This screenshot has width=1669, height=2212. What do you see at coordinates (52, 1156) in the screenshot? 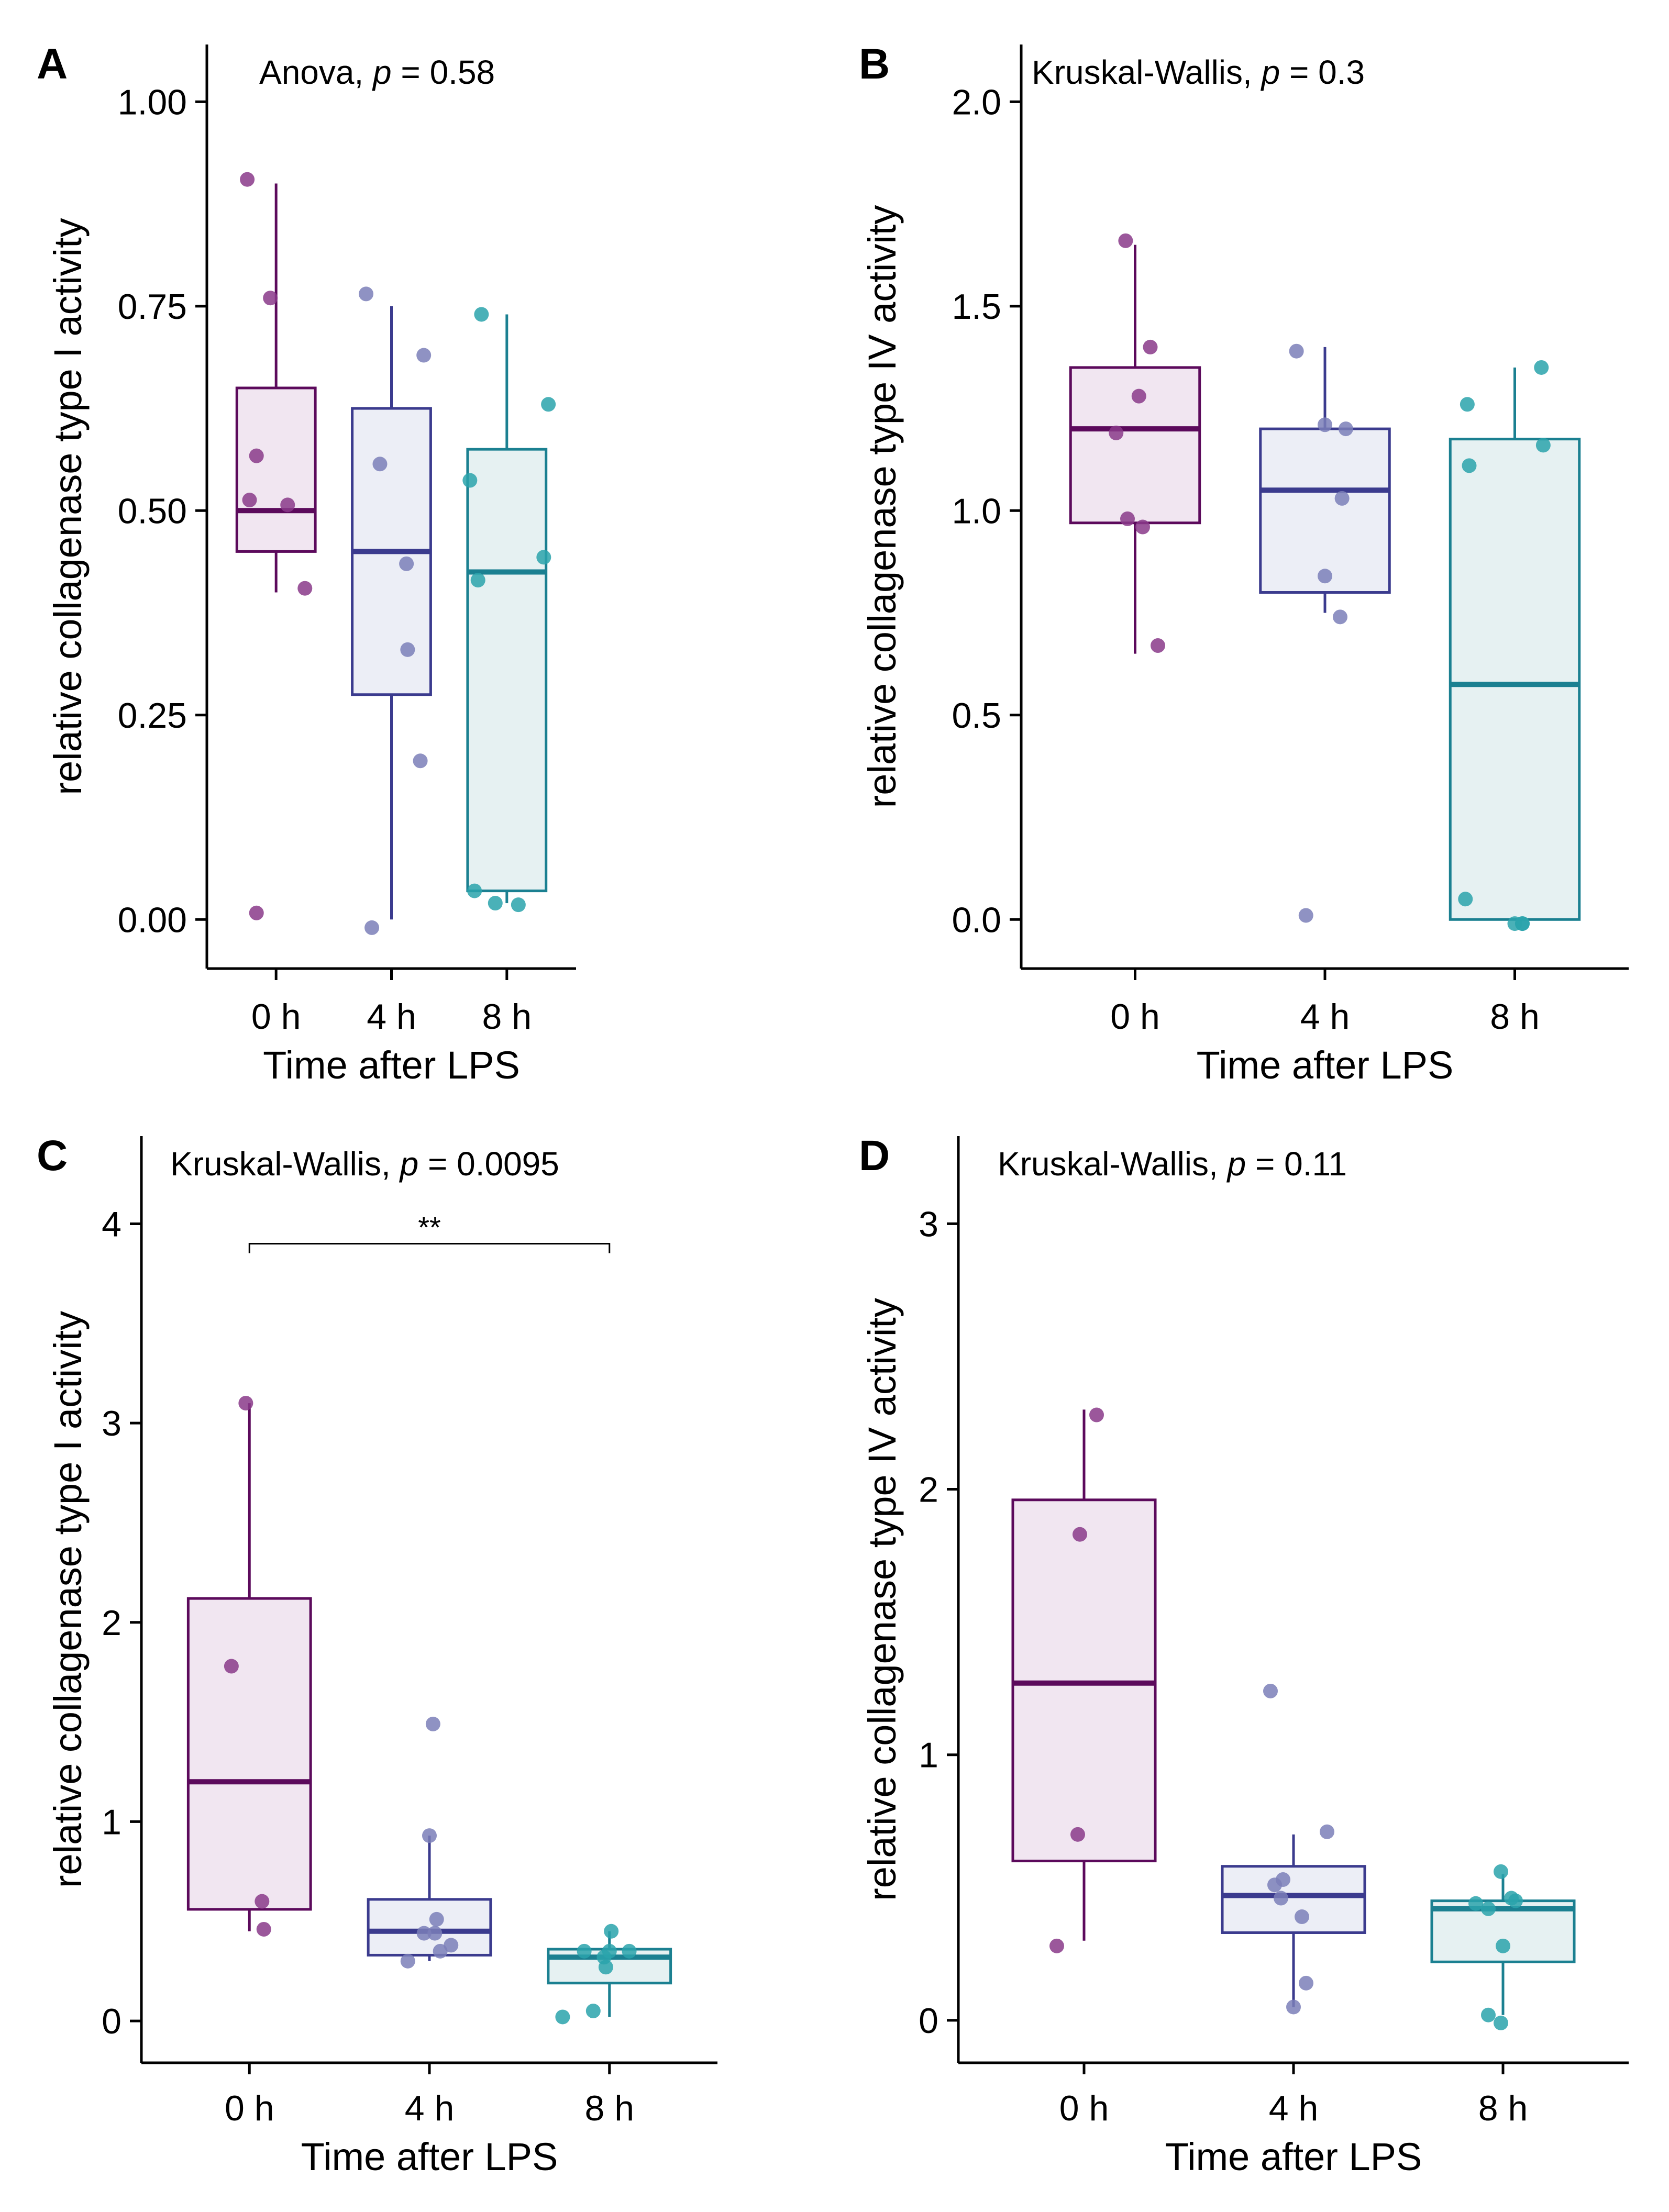
I see `panel-letter: C` at bounding box center [52, 1156].